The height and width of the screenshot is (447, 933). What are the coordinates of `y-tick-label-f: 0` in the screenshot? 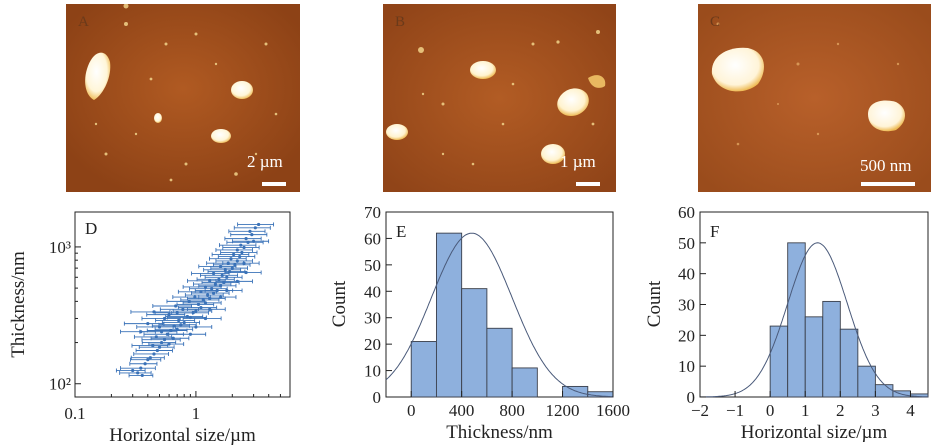 It's located at (691, 397).